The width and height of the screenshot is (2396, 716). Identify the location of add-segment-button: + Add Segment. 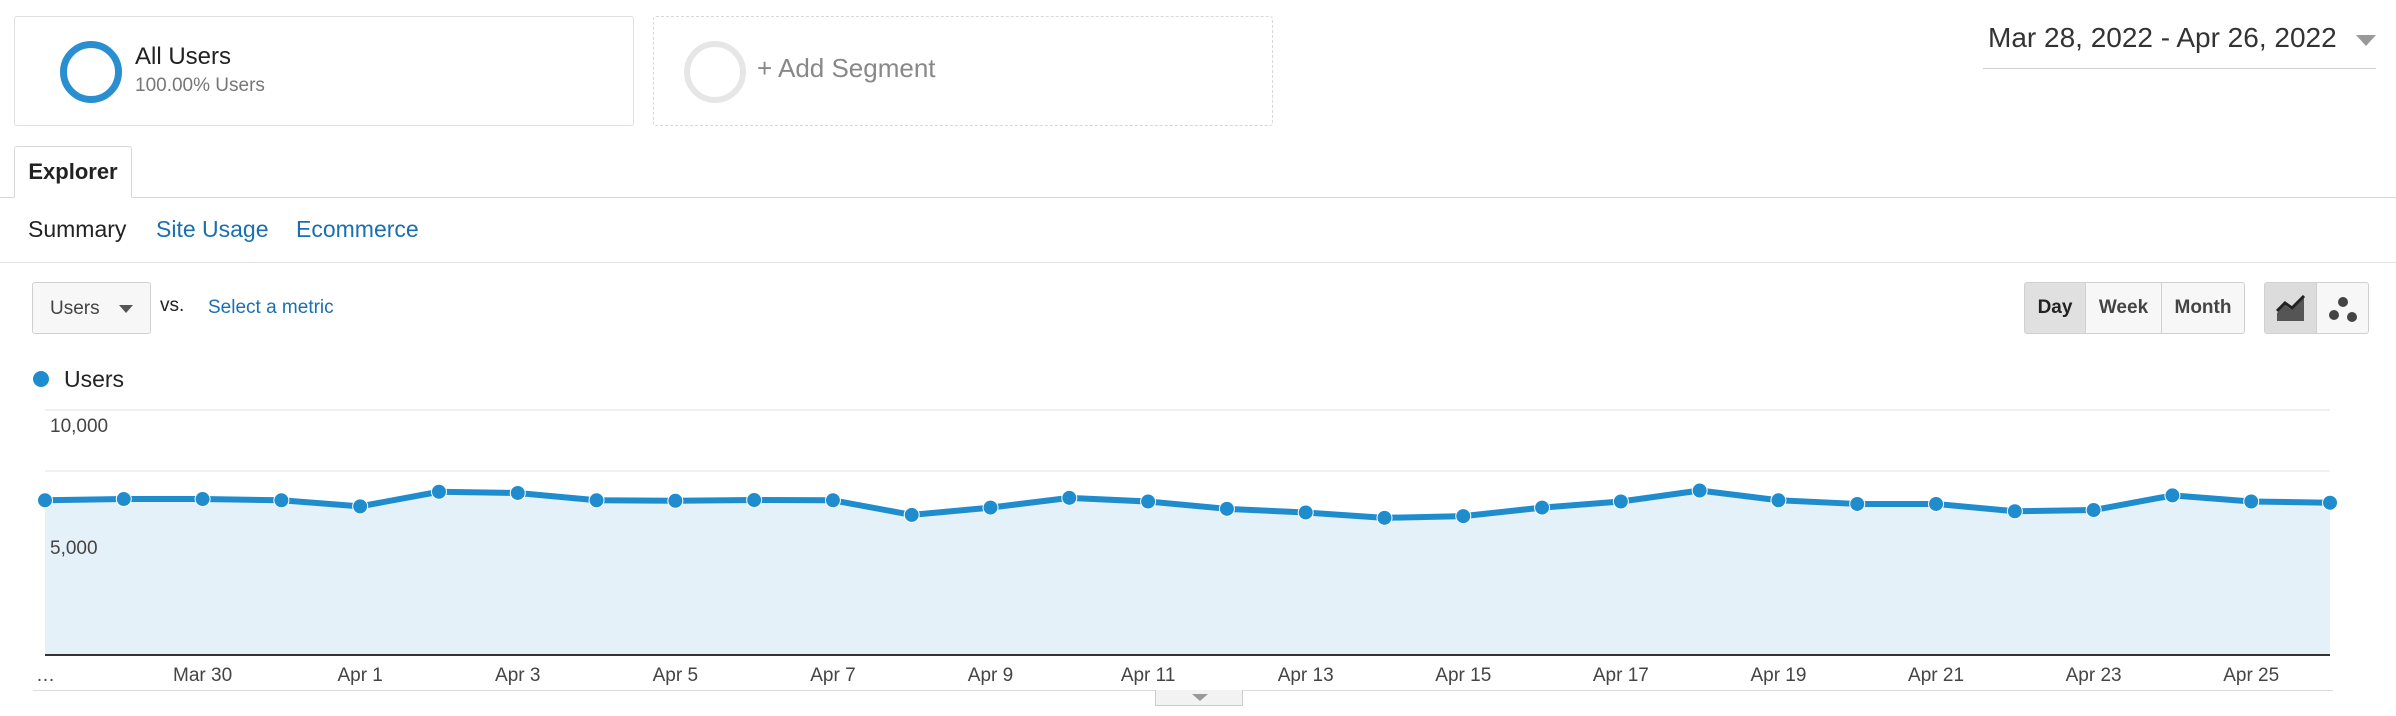
(963, 71).